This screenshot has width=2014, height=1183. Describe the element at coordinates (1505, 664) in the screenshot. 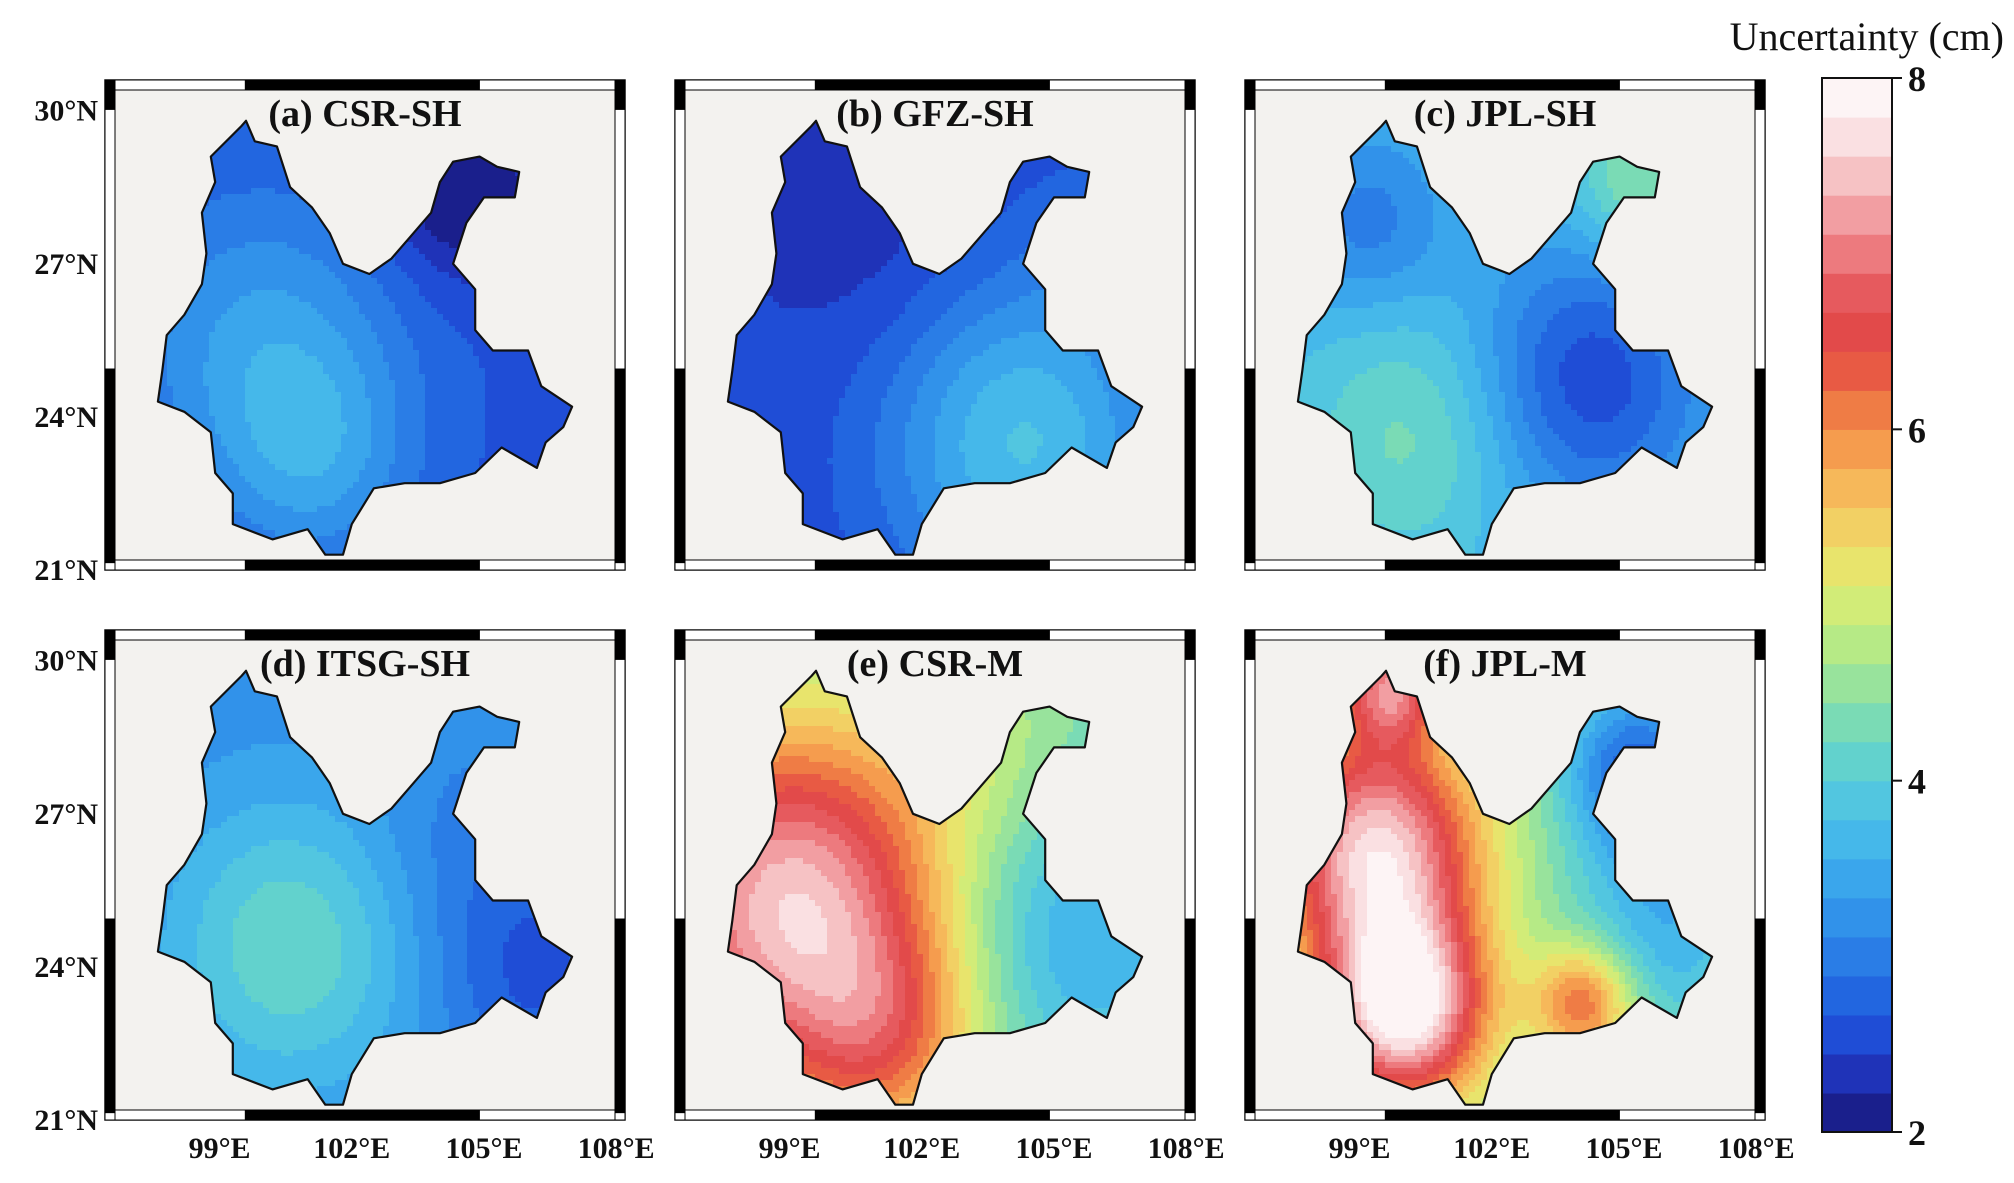

I see `panel-title: (f) JPL-M` at that location.